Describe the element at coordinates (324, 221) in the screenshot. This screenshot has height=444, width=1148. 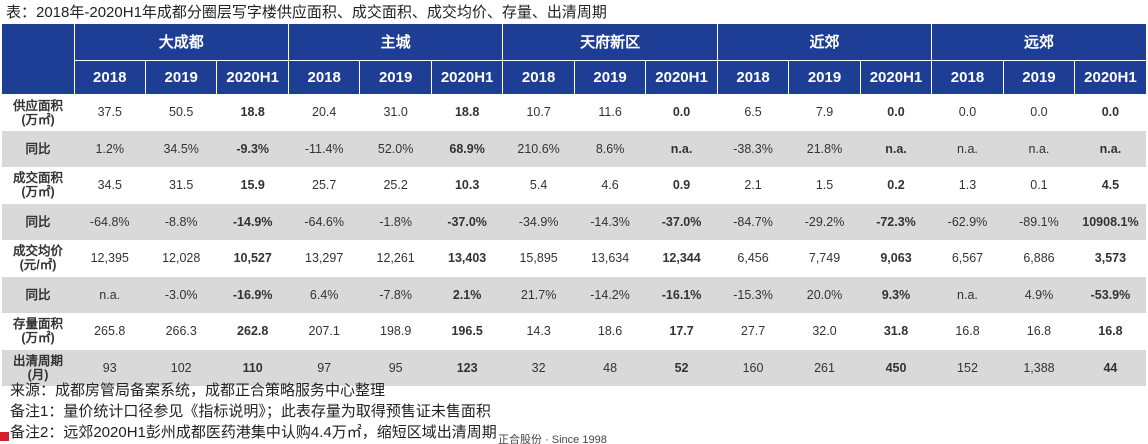
I see `table-cell: -64.6%` at that location.